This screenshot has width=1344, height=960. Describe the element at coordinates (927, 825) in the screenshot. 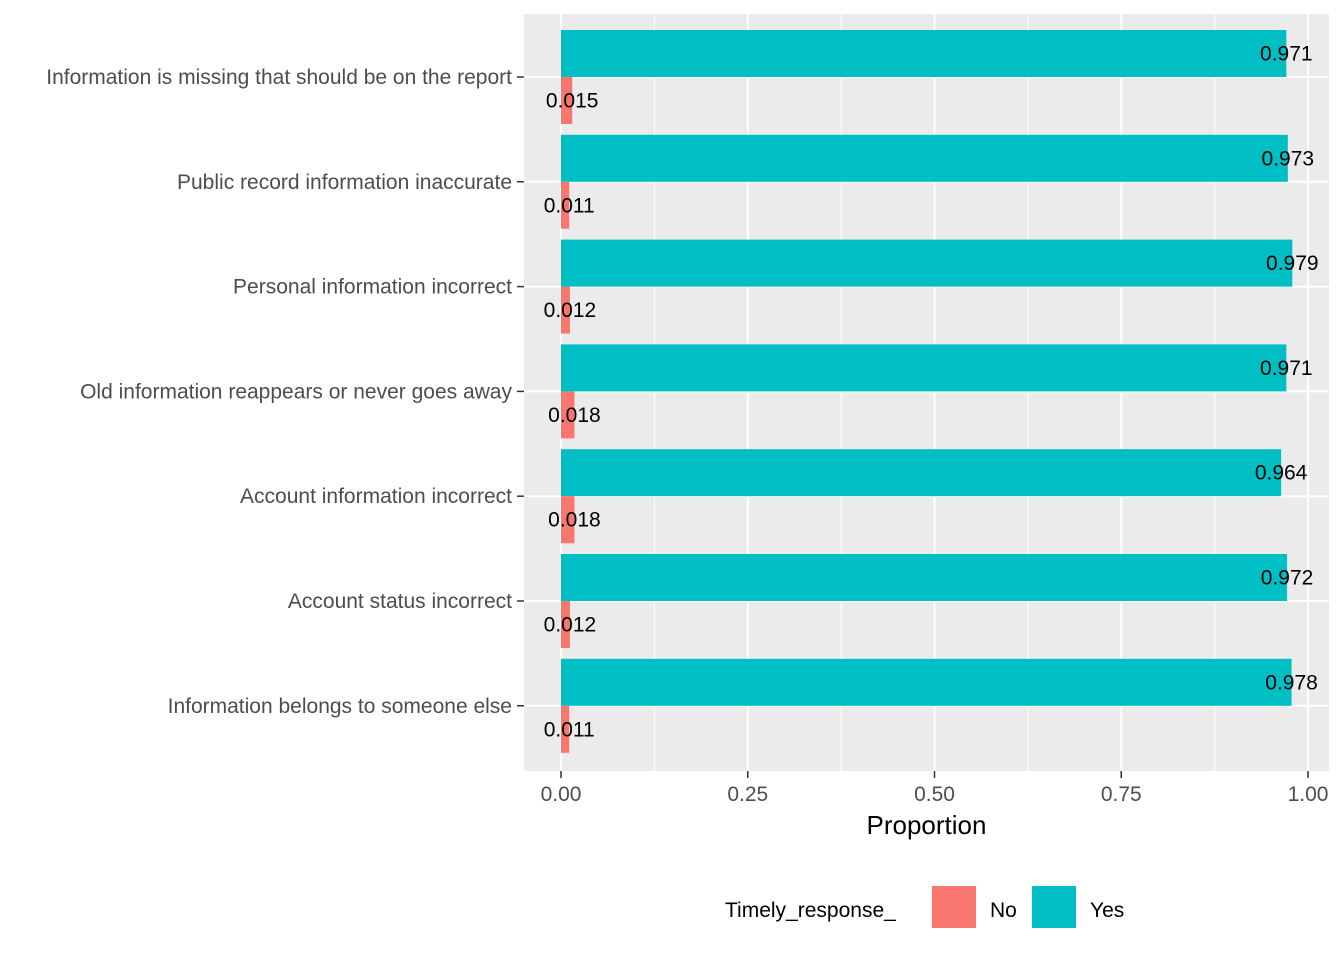

I see `x-axis-title: Proportion` at that location.